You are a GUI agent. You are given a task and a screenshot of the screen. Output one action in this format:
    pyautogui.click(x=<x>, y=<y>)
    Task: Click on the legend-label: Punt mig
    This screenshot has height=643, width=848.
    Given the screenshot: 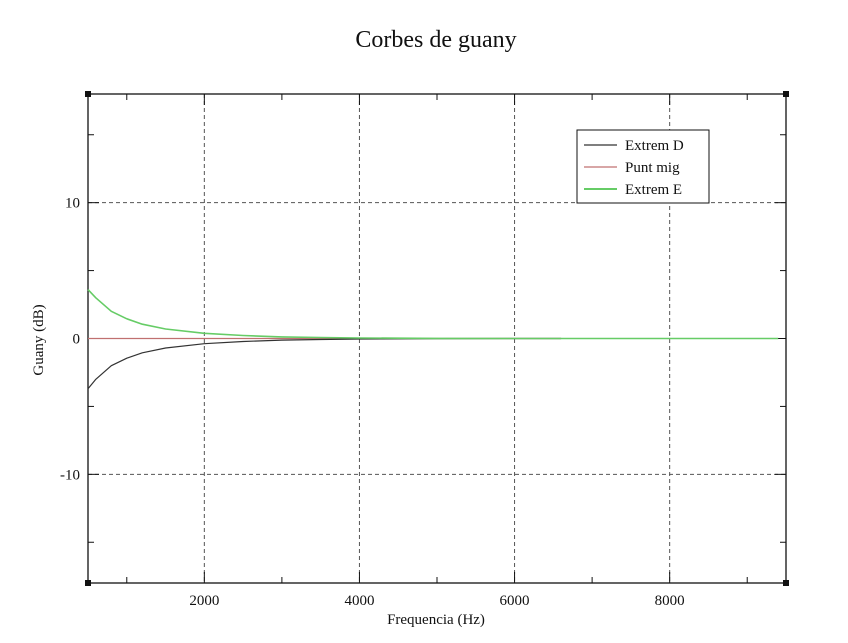 What is the action you would take?
    pyautogui.click(x=652, y=168)
    